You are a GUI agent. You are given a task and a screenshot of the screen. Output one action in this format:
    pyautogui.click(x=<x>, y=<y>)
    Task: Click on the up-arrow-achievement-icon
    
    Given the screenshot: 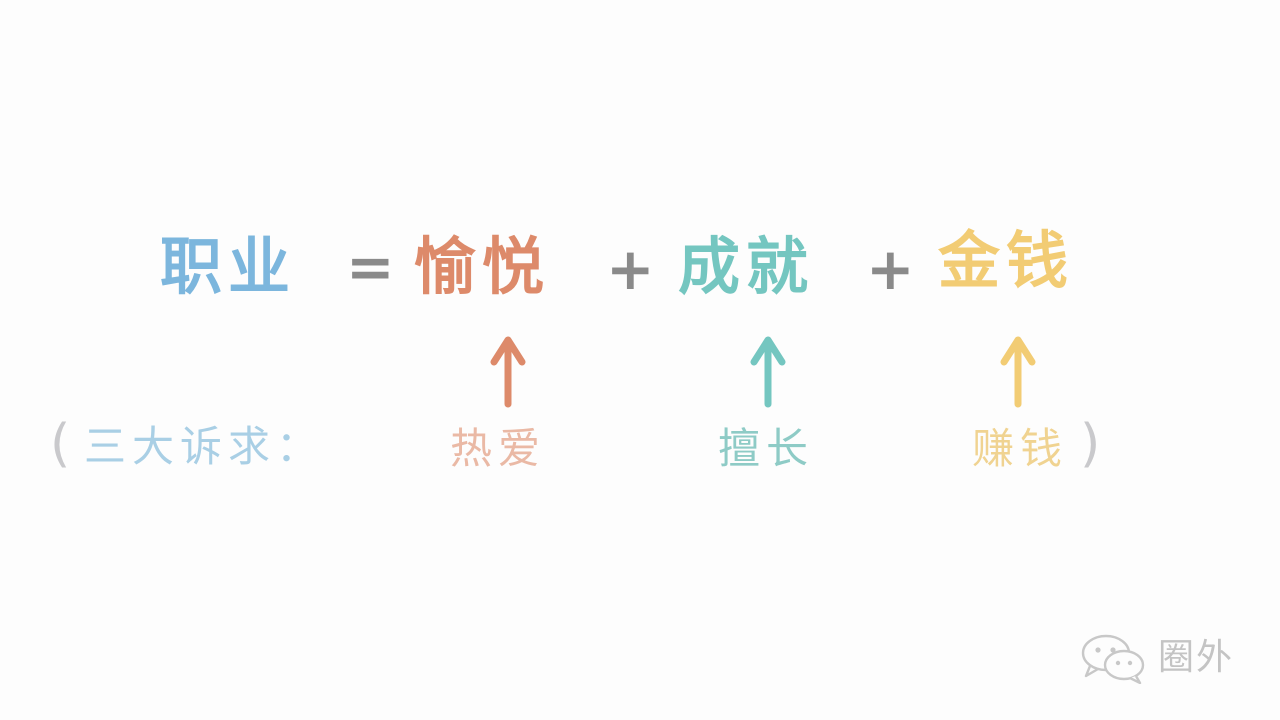 What is the action you would take?
    pyautogui.click(x=768, y=372)
    